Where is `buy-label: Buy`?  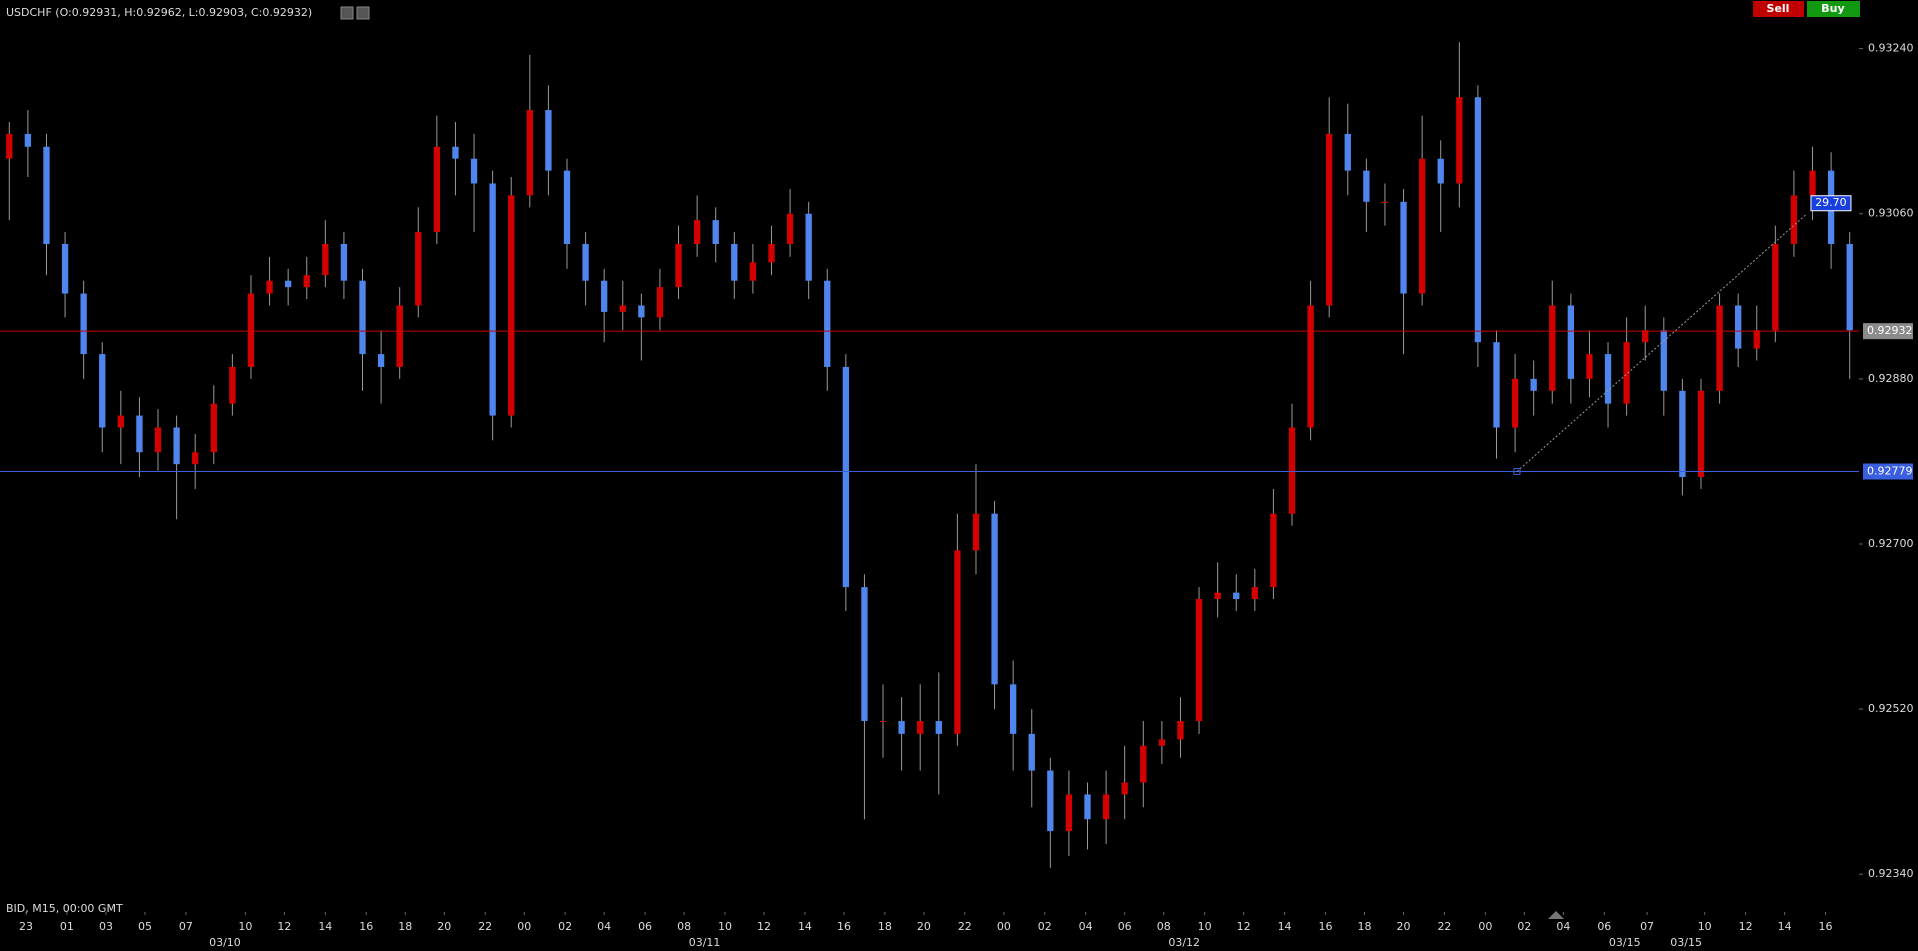 buy-label: Buy is located at coordinates (1832, 8).